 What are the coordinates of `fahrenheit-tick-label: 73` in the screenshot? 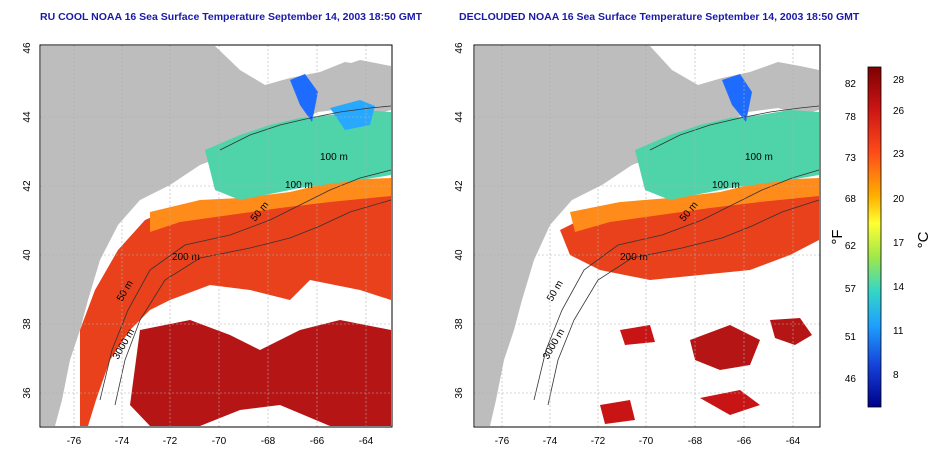 It's located at (851, 158).